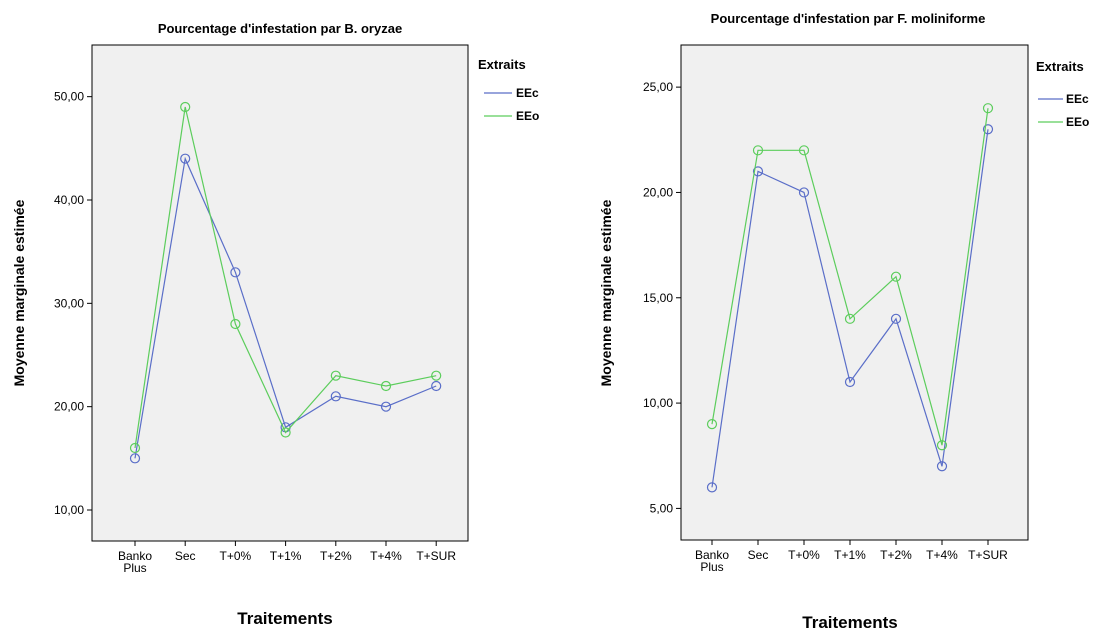 The height and width of the screenshot is (637, 1099). What do you see at coordinates (849, 622) in the screenshot?
I see `x-axis-label-f-moliniforme: Traitements` at bounding box center [849, 622].